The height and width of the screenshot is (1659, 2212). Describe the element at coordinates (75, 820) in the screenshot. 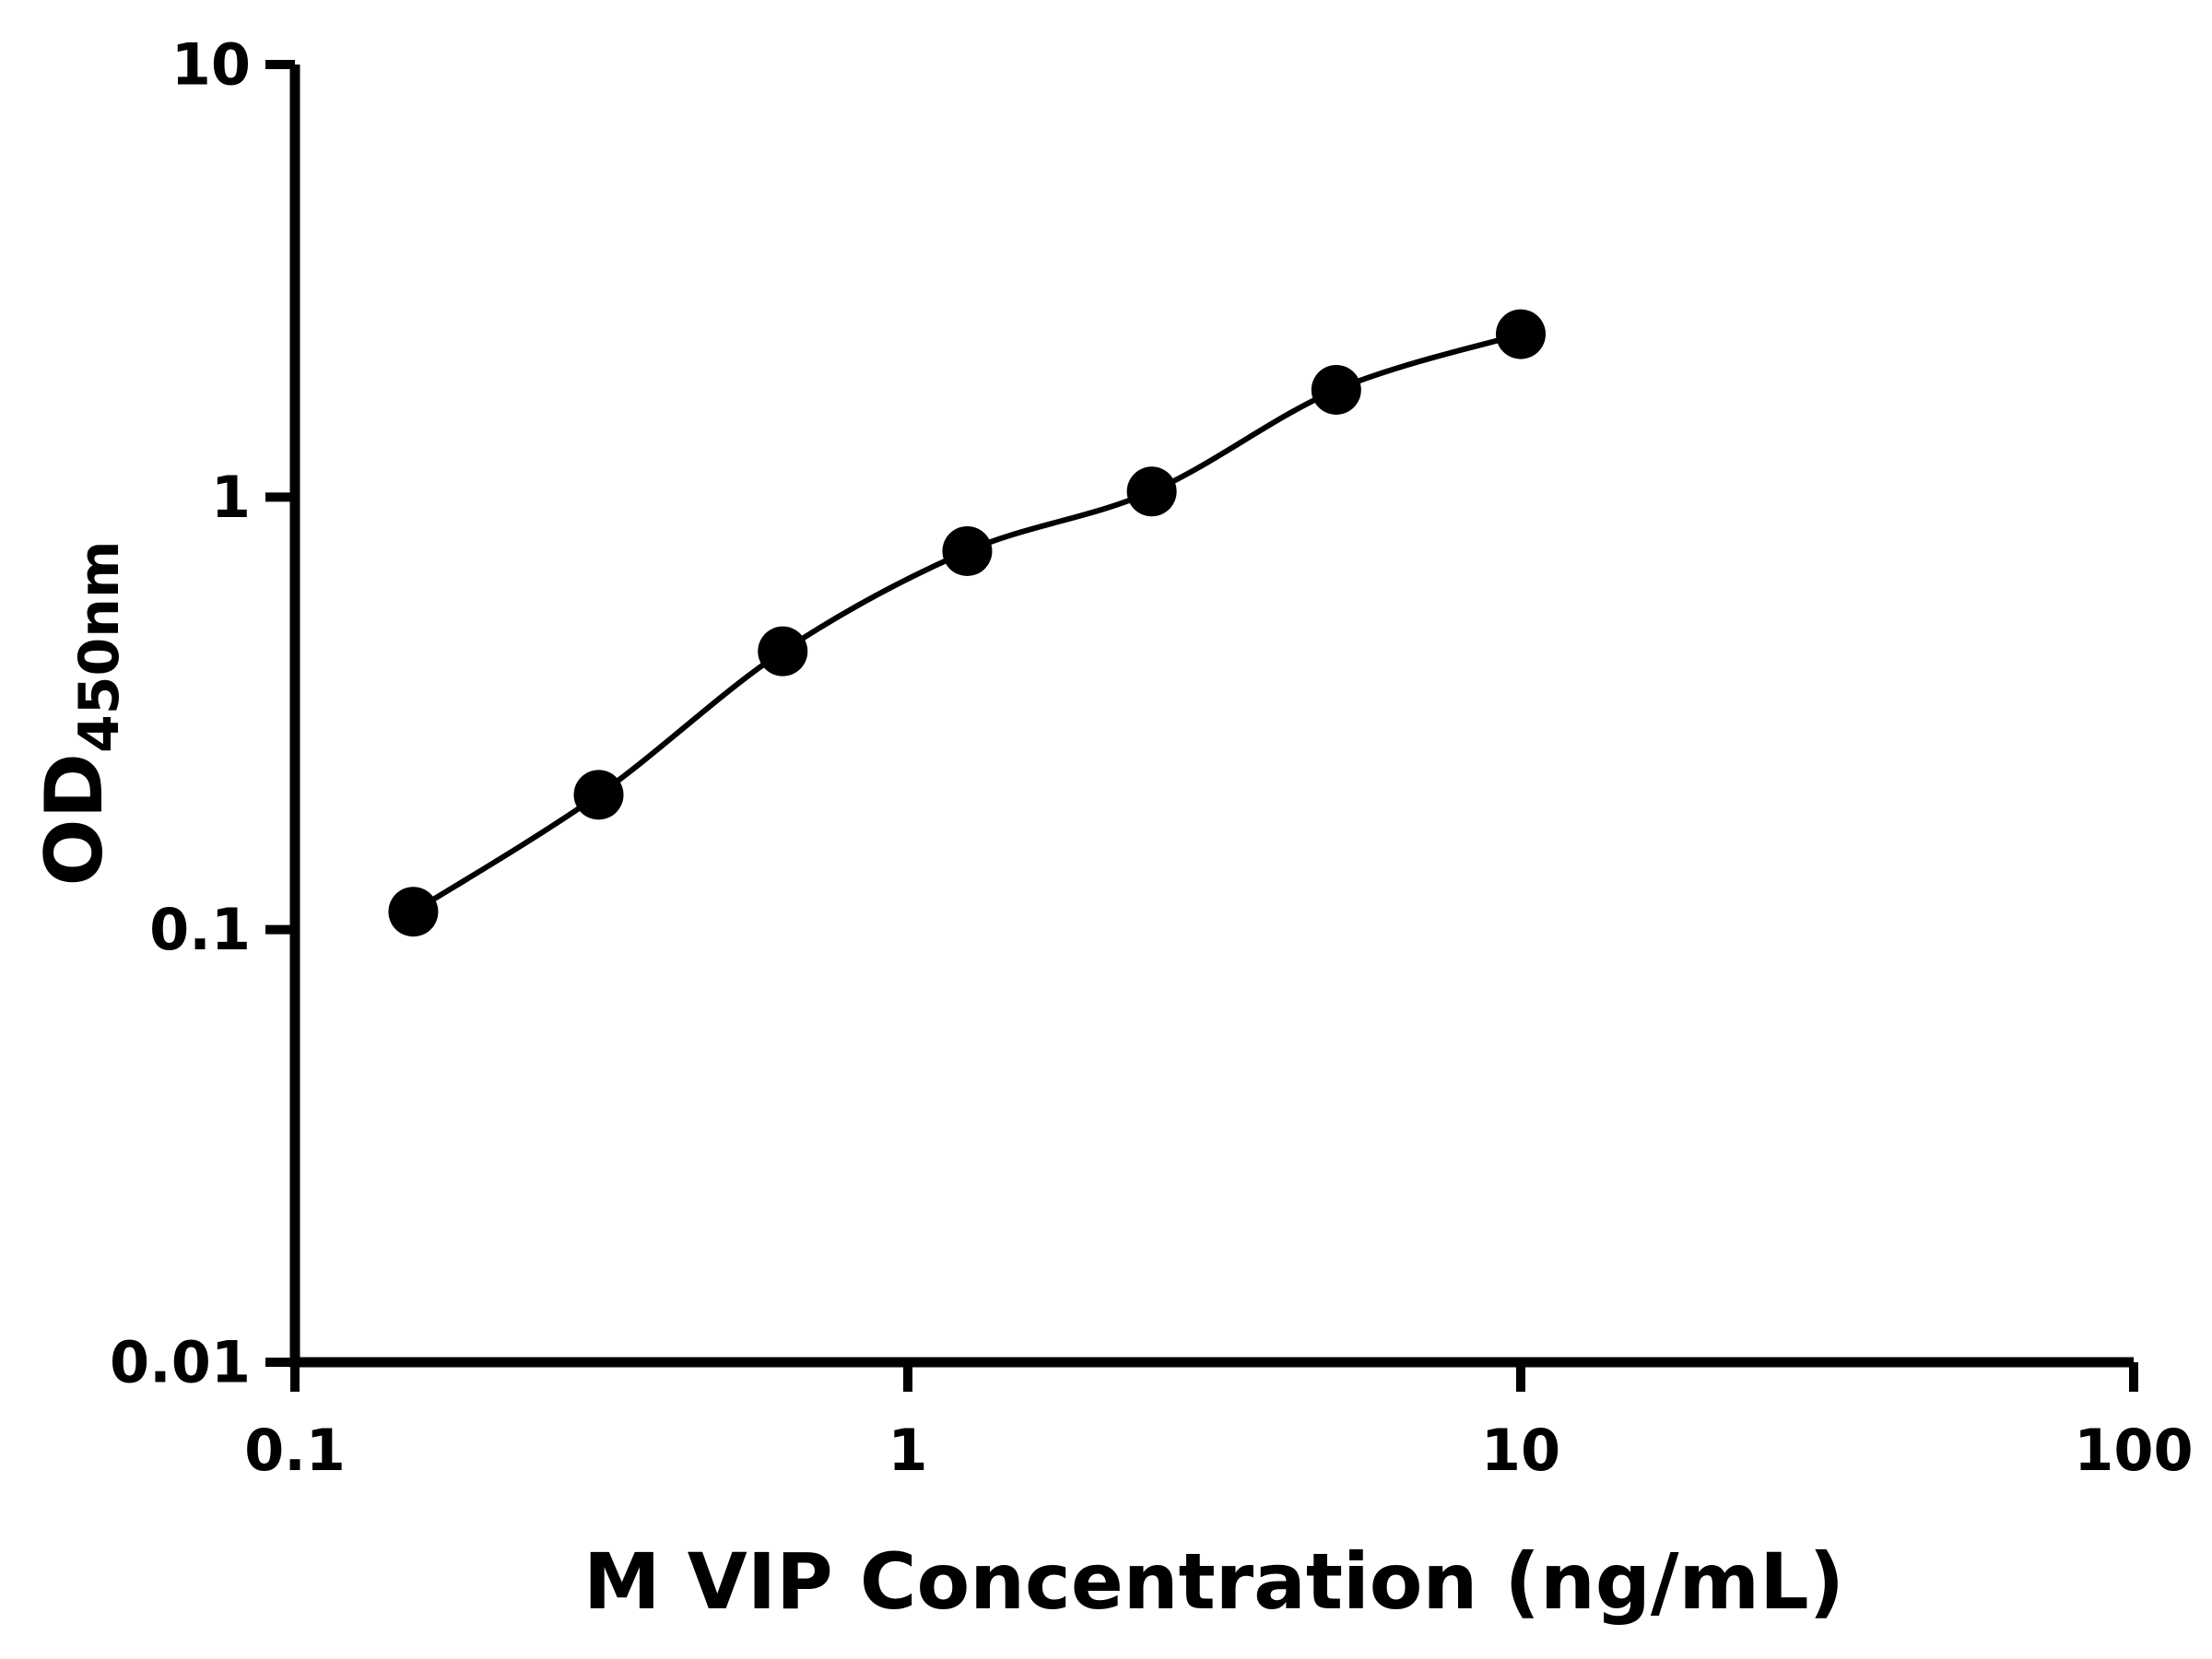

I see `y-axis-title-main: OD` at that location.